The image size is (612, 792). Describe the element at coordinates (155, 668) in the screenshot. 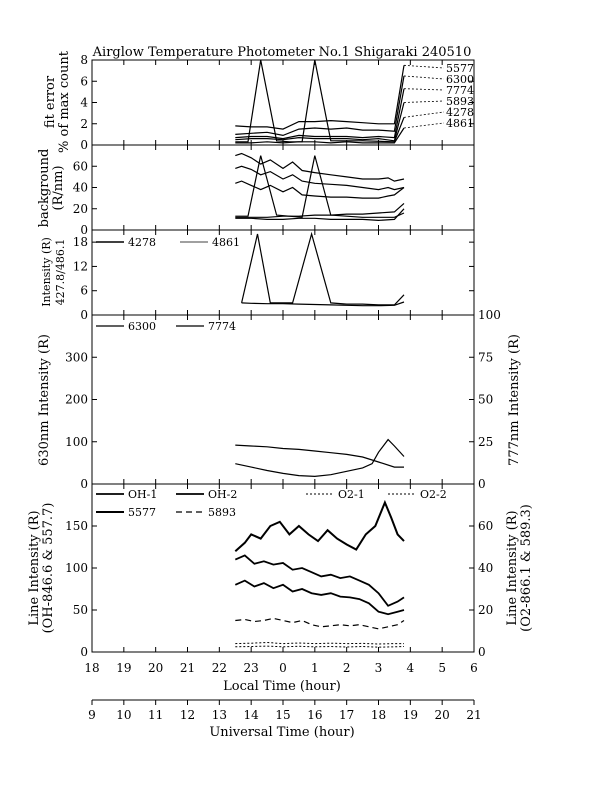

I see `local-tick-label: 20` at that location.